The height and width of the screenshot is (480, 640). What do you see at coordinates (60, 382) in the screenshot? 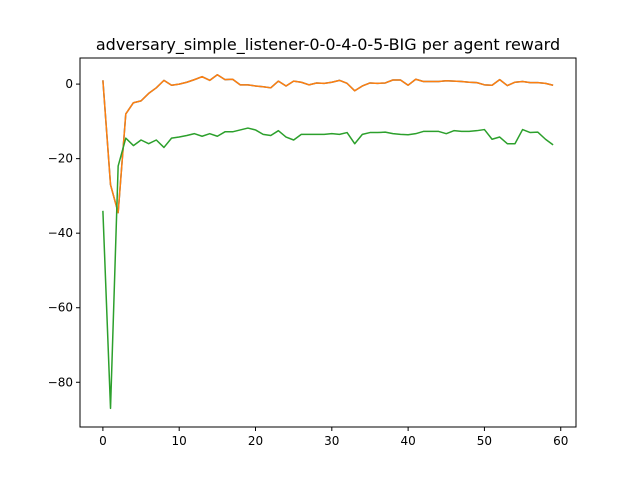
I see `y-tick-label: −80` at bounding box center [60, 382].